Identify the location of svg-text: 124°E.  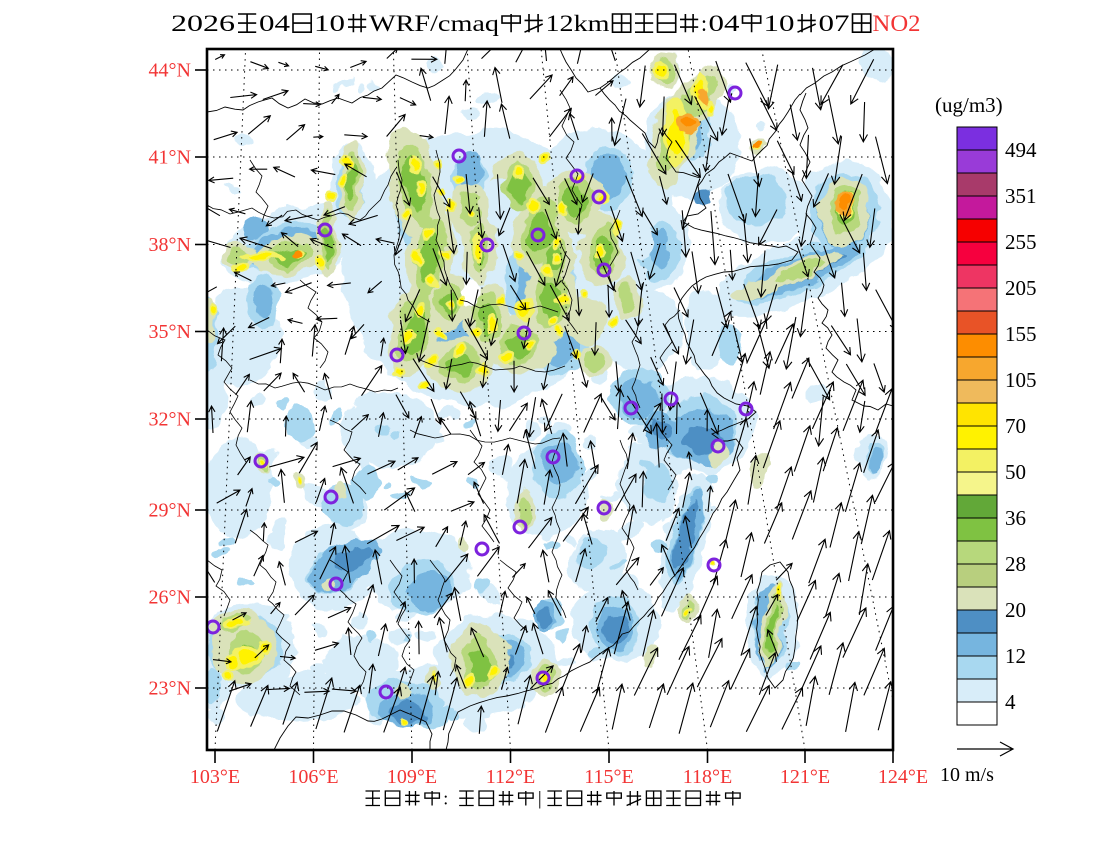
(903, 777).